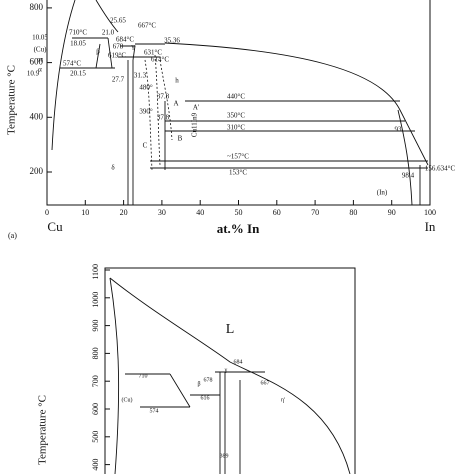 The width and height of the screenshot is (474, 474). Describe the element at coordinates (12, 235) in the screenshot. I see `panel-label: (a)` at that location.